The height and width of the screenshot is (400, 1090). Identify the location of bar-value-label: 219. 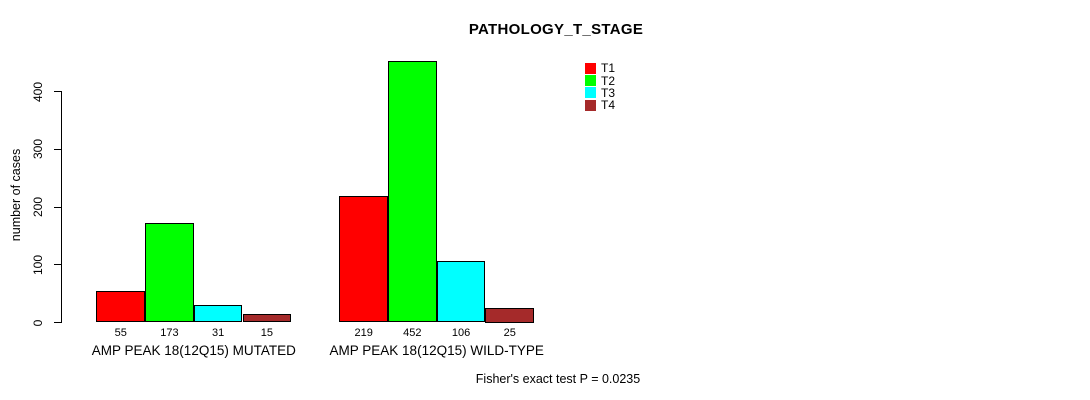
(363, 333).